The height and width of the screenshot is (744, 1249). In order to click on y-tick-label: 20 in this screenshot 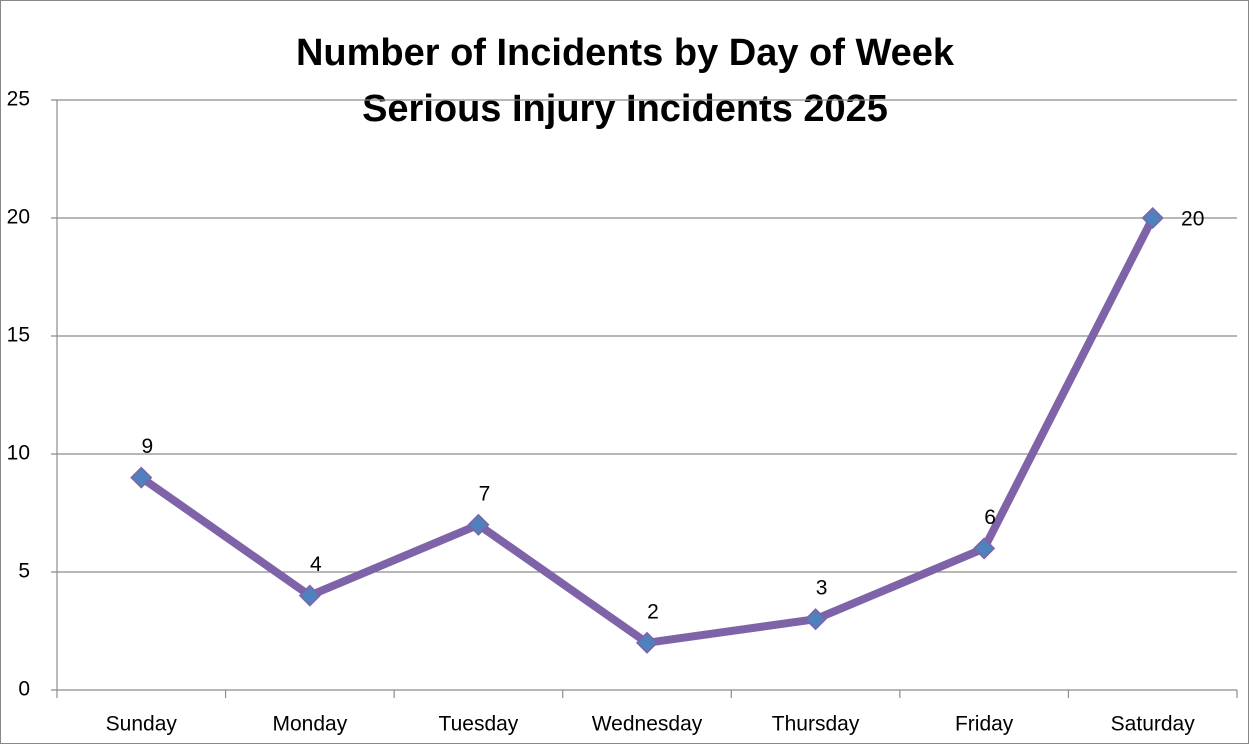, I will do `click(18, 217)`.